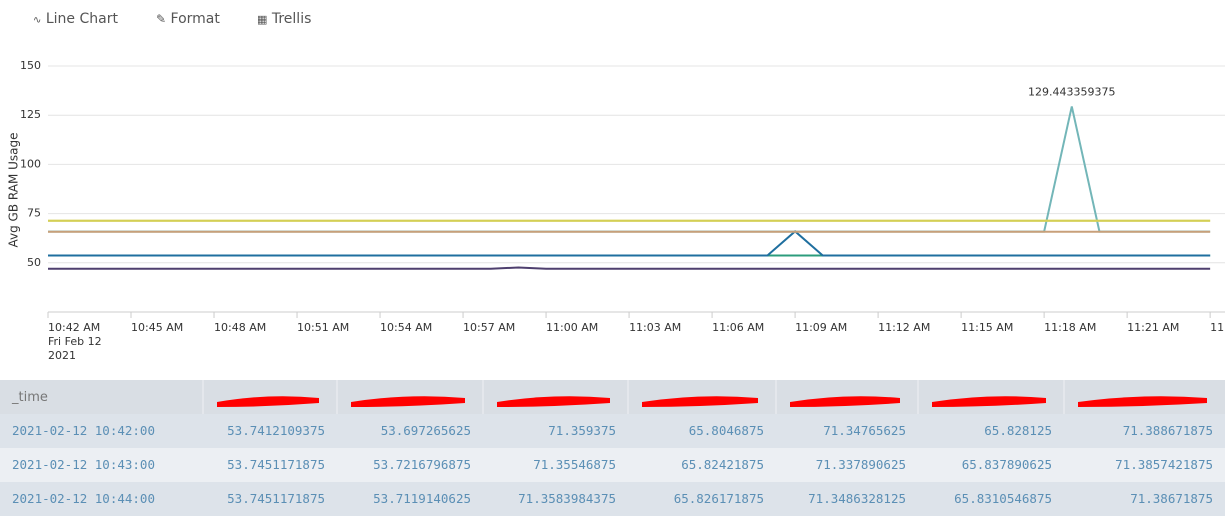 The image size is (1225, 516). What do you see at coordinates (719, 498) in the screenshot?
I see `table-cell: 65.826171875` at bounding box center [719, 498].